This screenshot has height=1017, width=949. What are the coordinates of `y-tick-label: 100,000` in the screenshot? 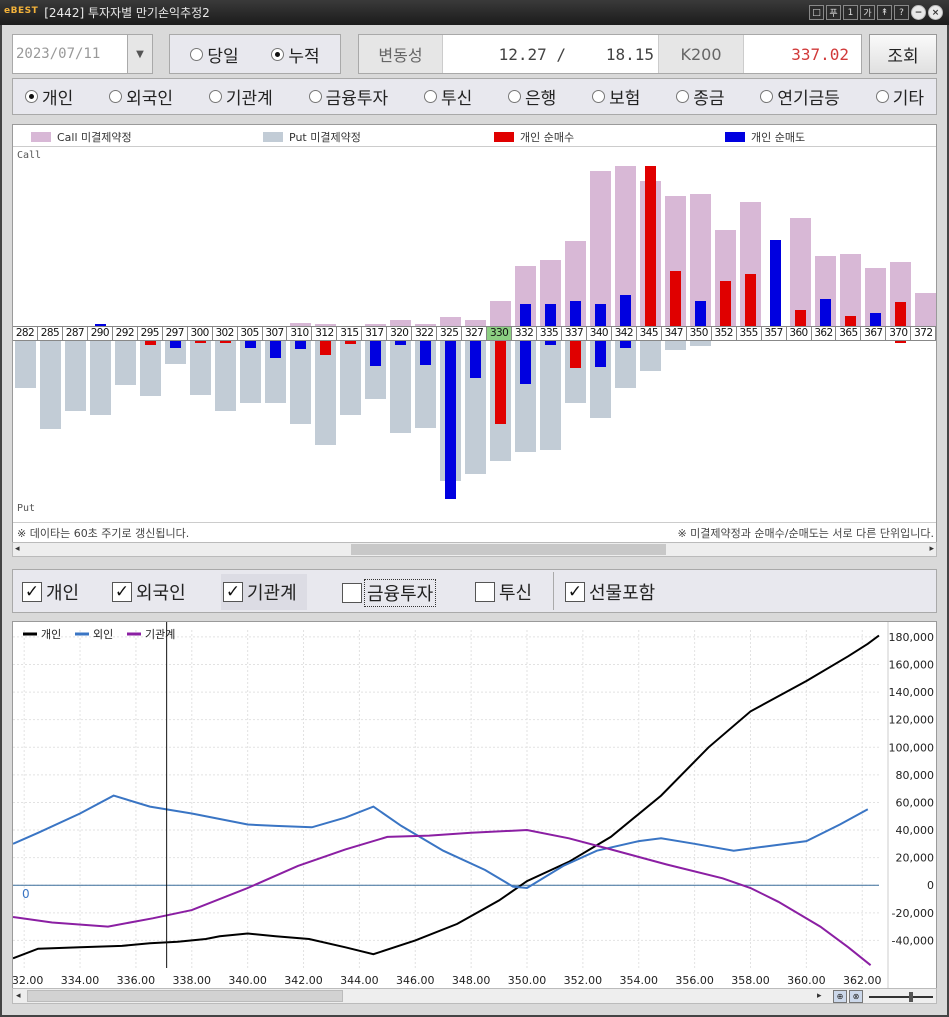 It's located at (912, 747).